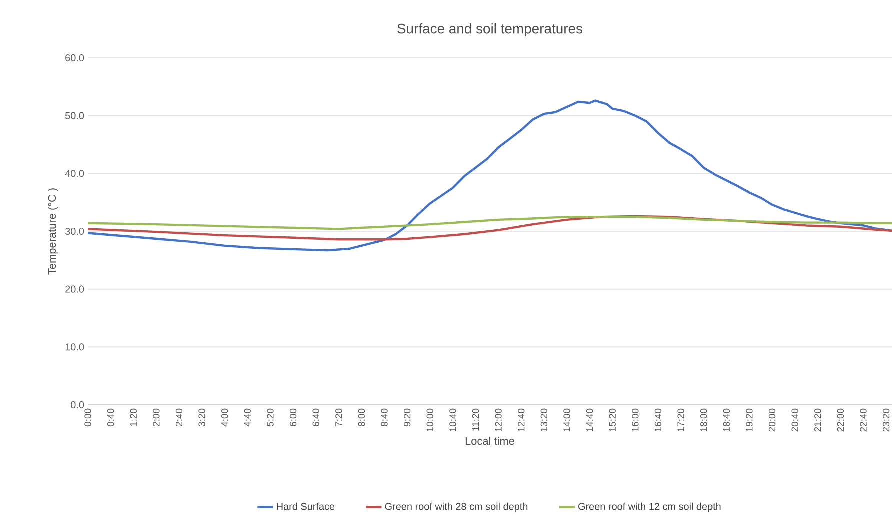  I want to click on x-tick-label: 10:00, so click(430, 420).